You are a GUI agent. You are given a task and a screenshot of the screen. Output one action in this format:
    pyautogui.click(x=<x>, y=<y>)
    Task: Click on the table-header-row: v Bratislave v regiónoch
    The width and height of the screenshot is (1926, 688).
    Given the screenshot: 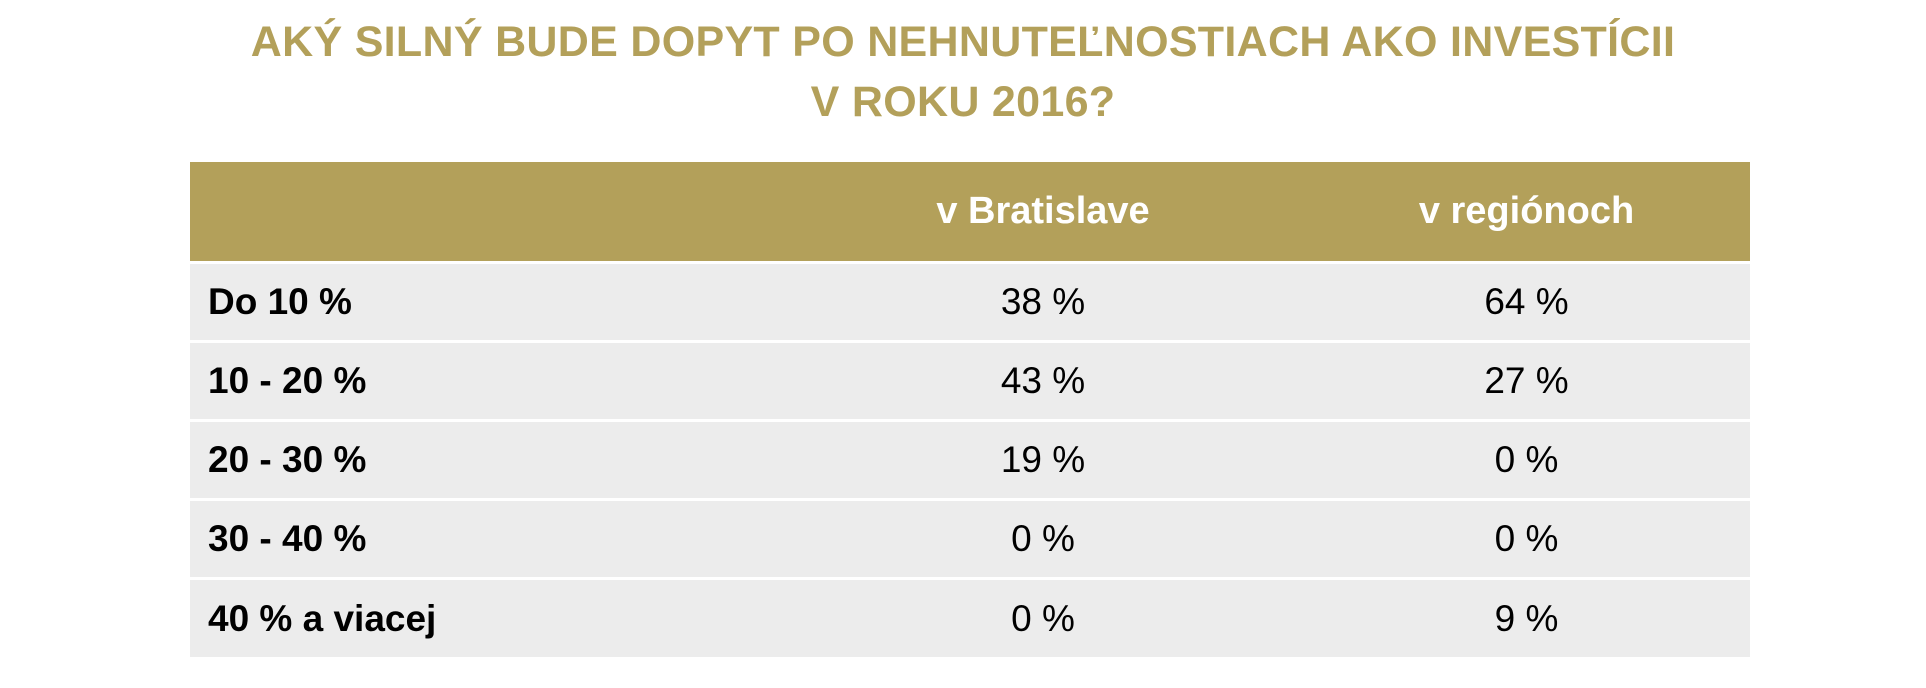 What is the action you would take?
    pyautogui.click(x=970, y=211)
    